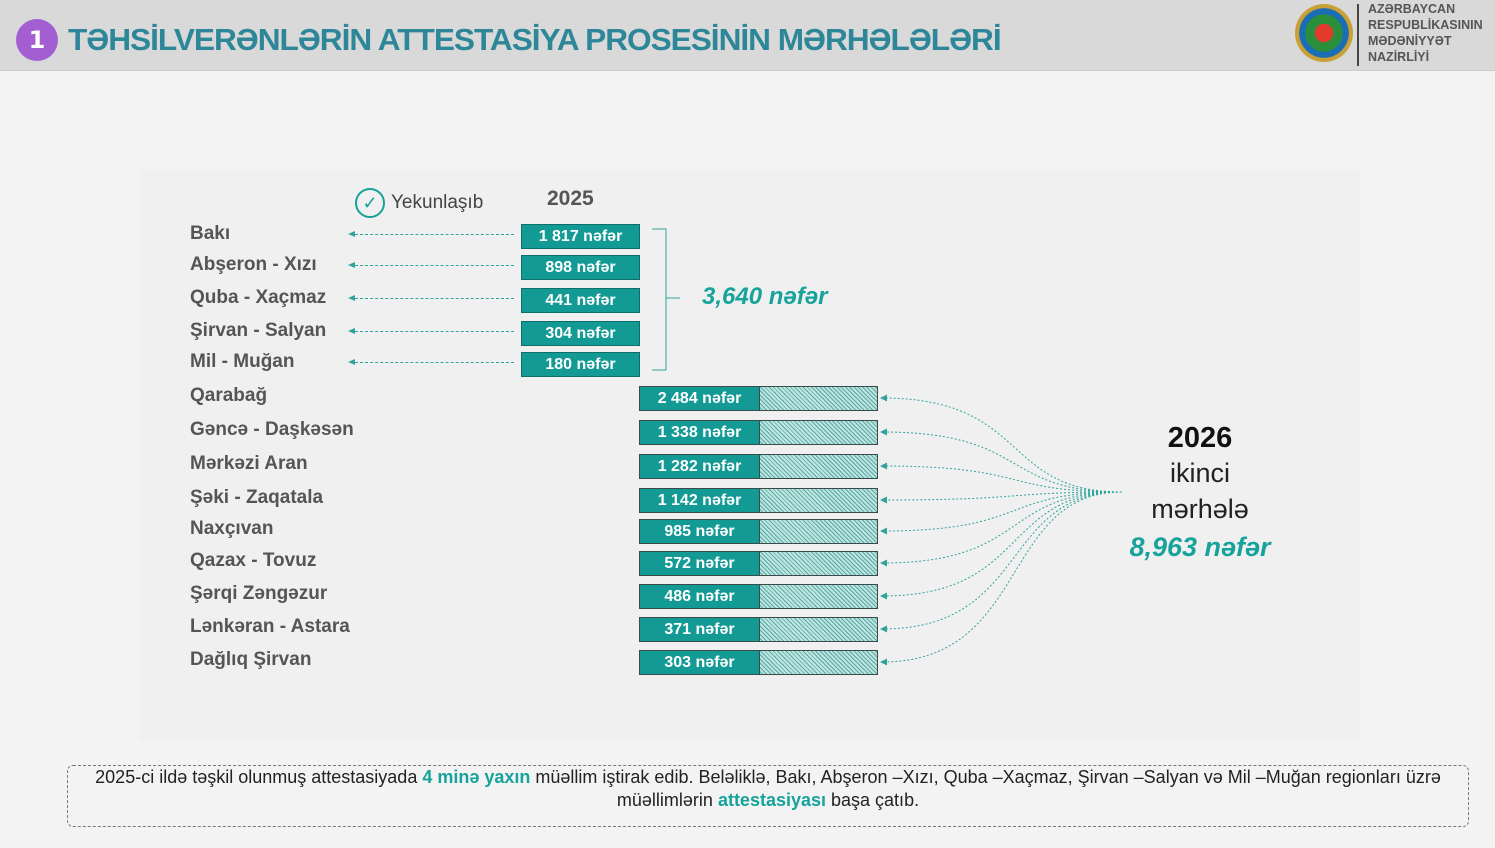 This screenshot has width=1495, height=848. I want to click on ministry-line: AZƏRBAYCAN, so click(1412, 9).